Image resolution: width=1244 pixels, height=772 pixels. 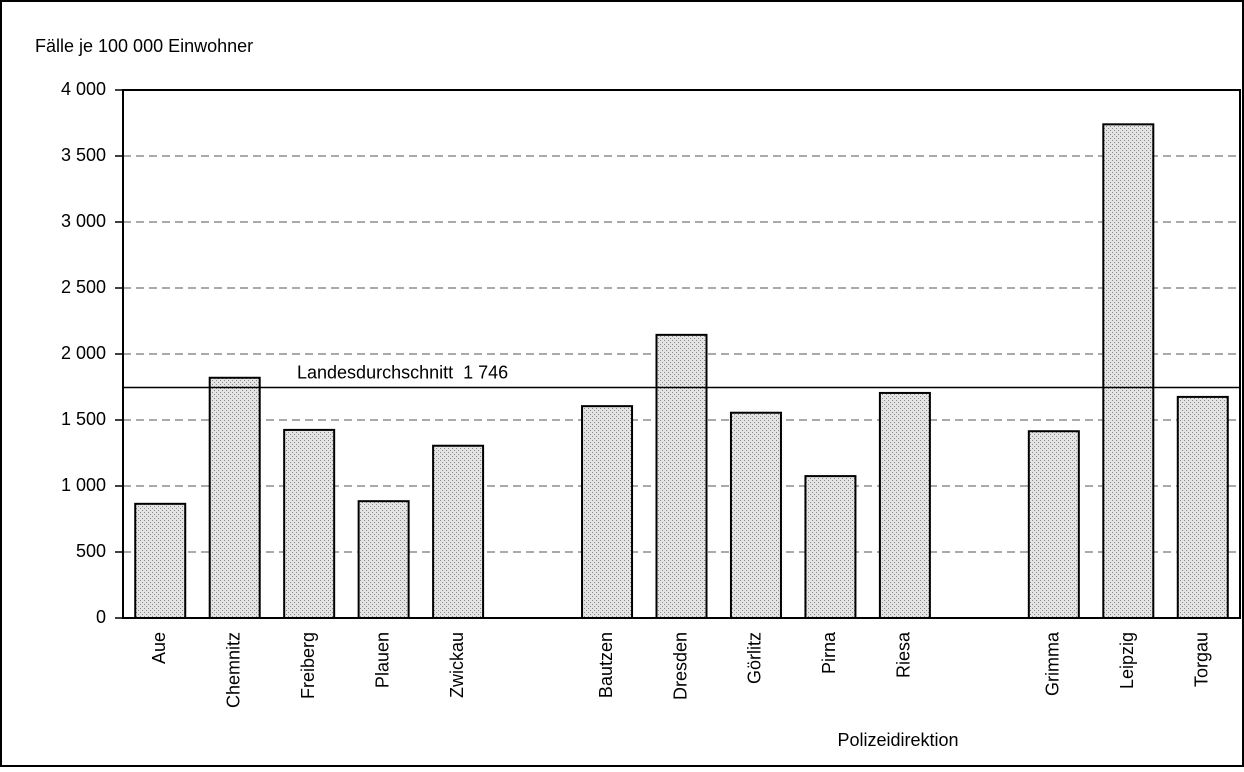 What do you see at coordinates (755, 658) in the screenshot?
I see `x-tick-label: Görlitz` at bounding box center [755, 658].